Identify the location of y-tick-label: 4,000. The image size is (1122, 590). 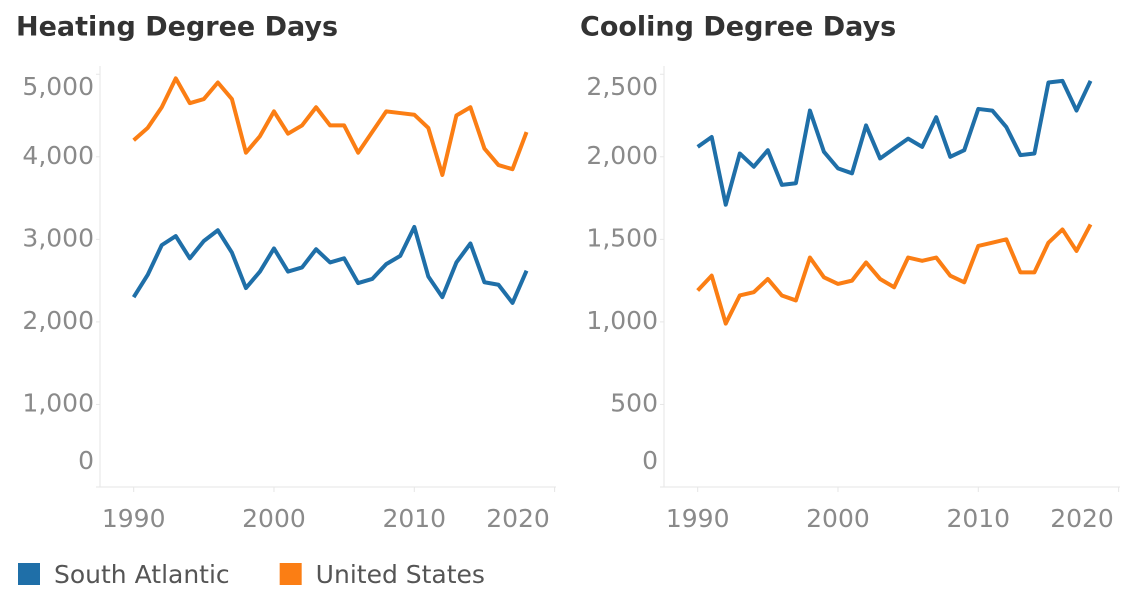
(58, 155).